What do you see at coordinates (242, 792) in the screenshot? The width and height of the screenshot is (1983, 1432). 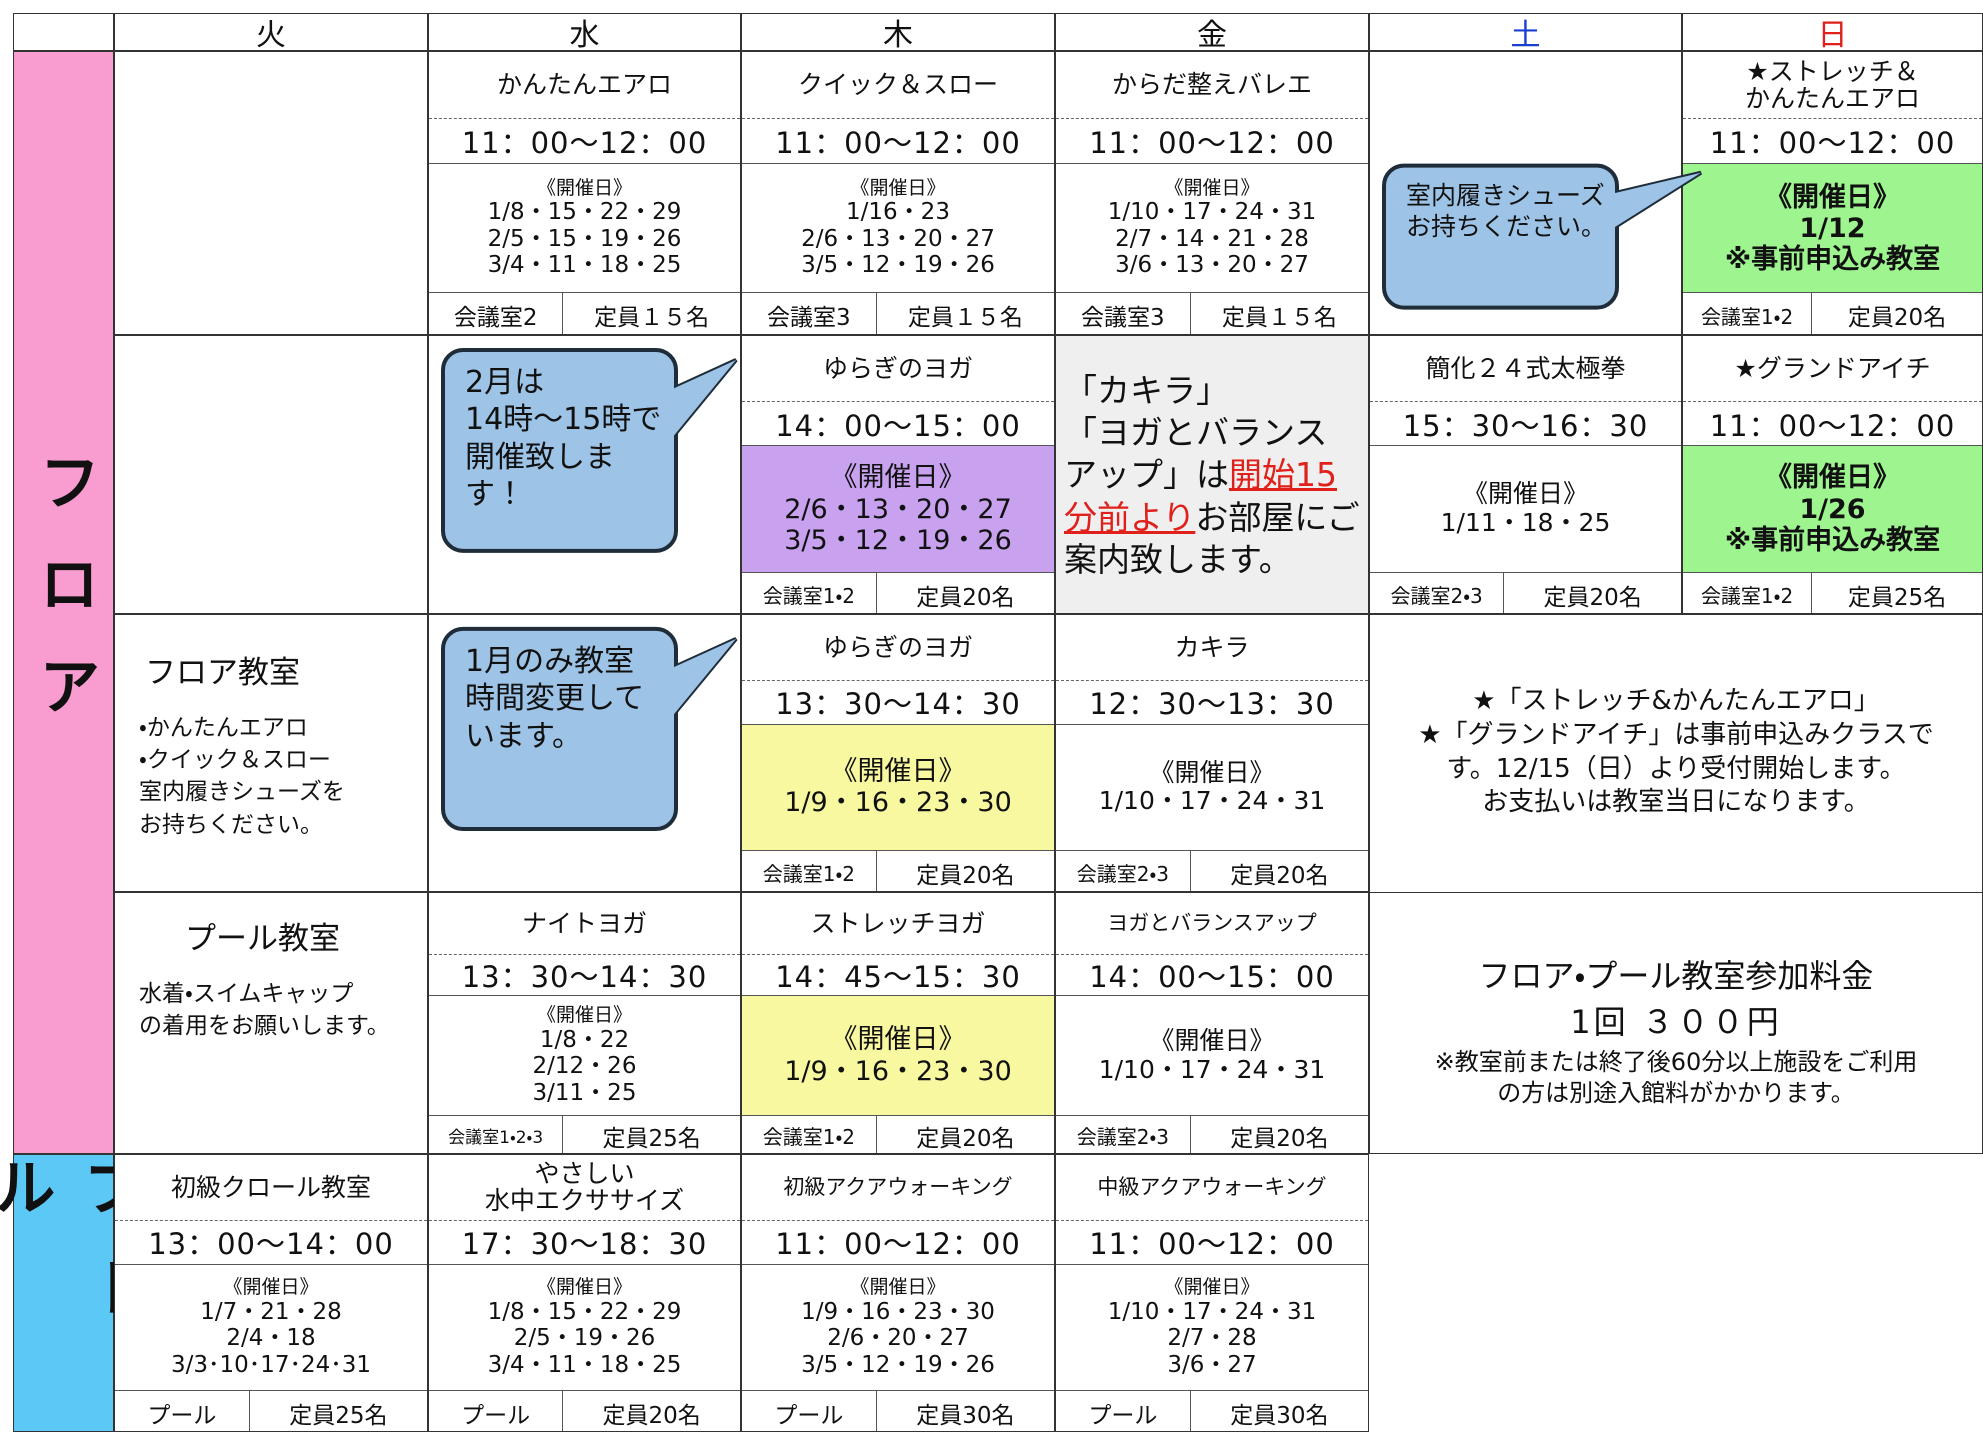 I see `info-line: 室内履きシューズを` at bounding box center [242, 792].